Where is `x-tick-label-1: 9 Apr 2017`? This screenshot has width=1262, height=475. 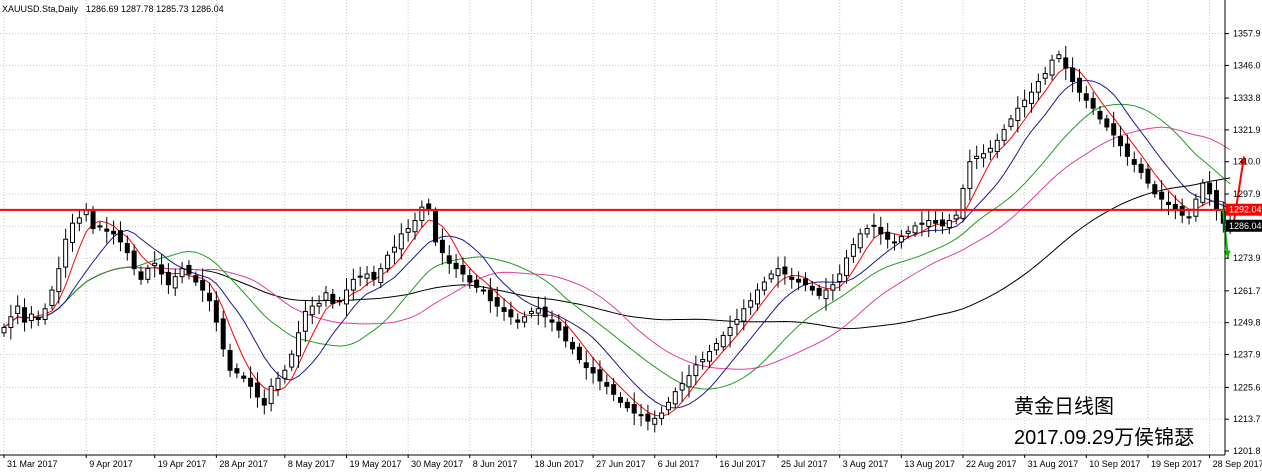
x-tick-label-1: 9 Apr 2017 is located at coordinates (111, 464).